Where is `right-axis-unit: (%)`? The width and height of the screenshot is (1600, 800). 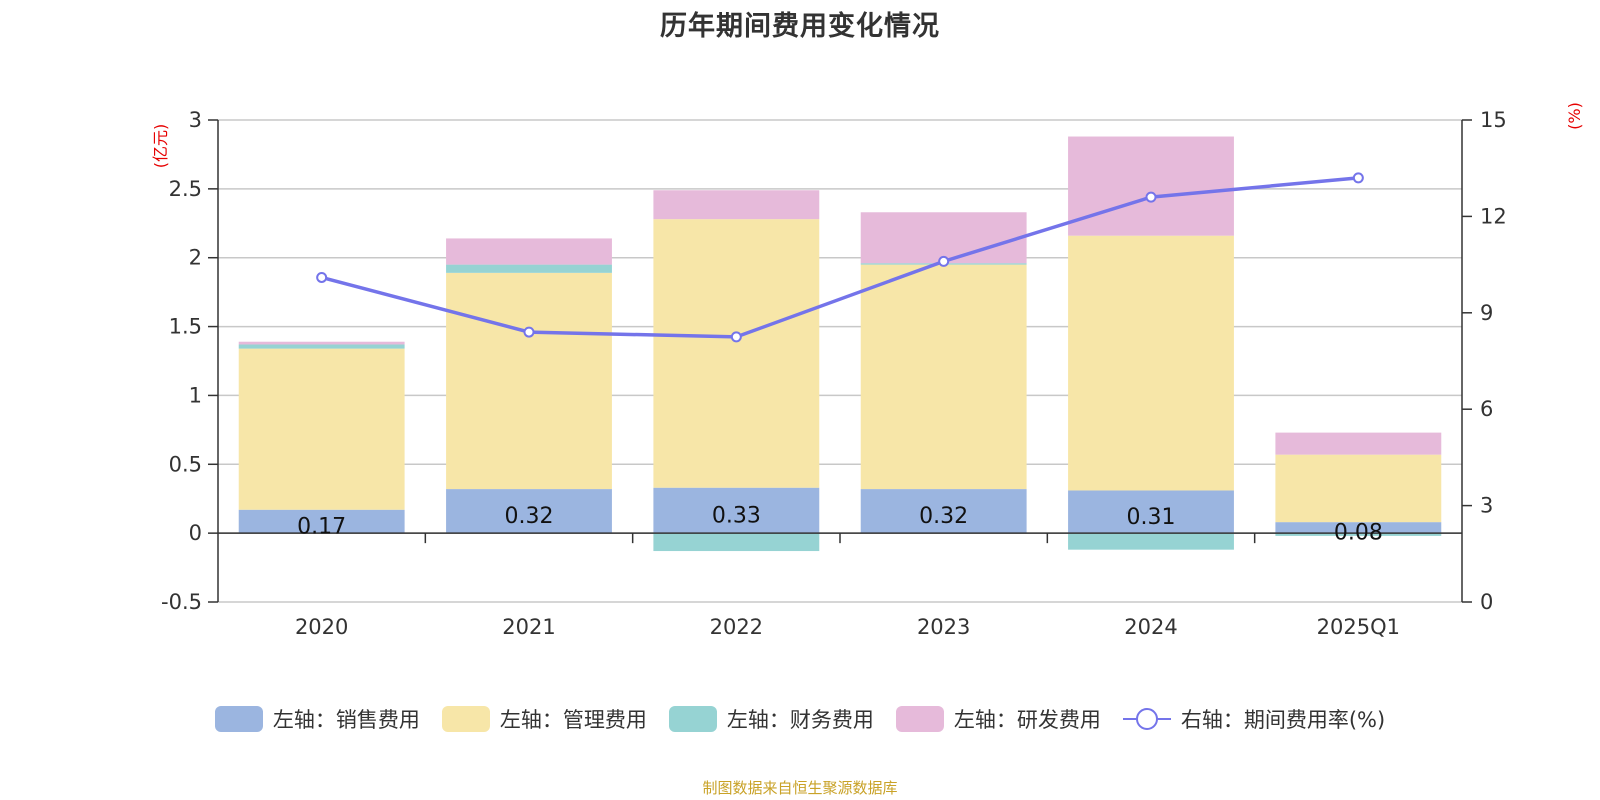
right-axis-unit: (%) is located at coordinates (1574, 116).